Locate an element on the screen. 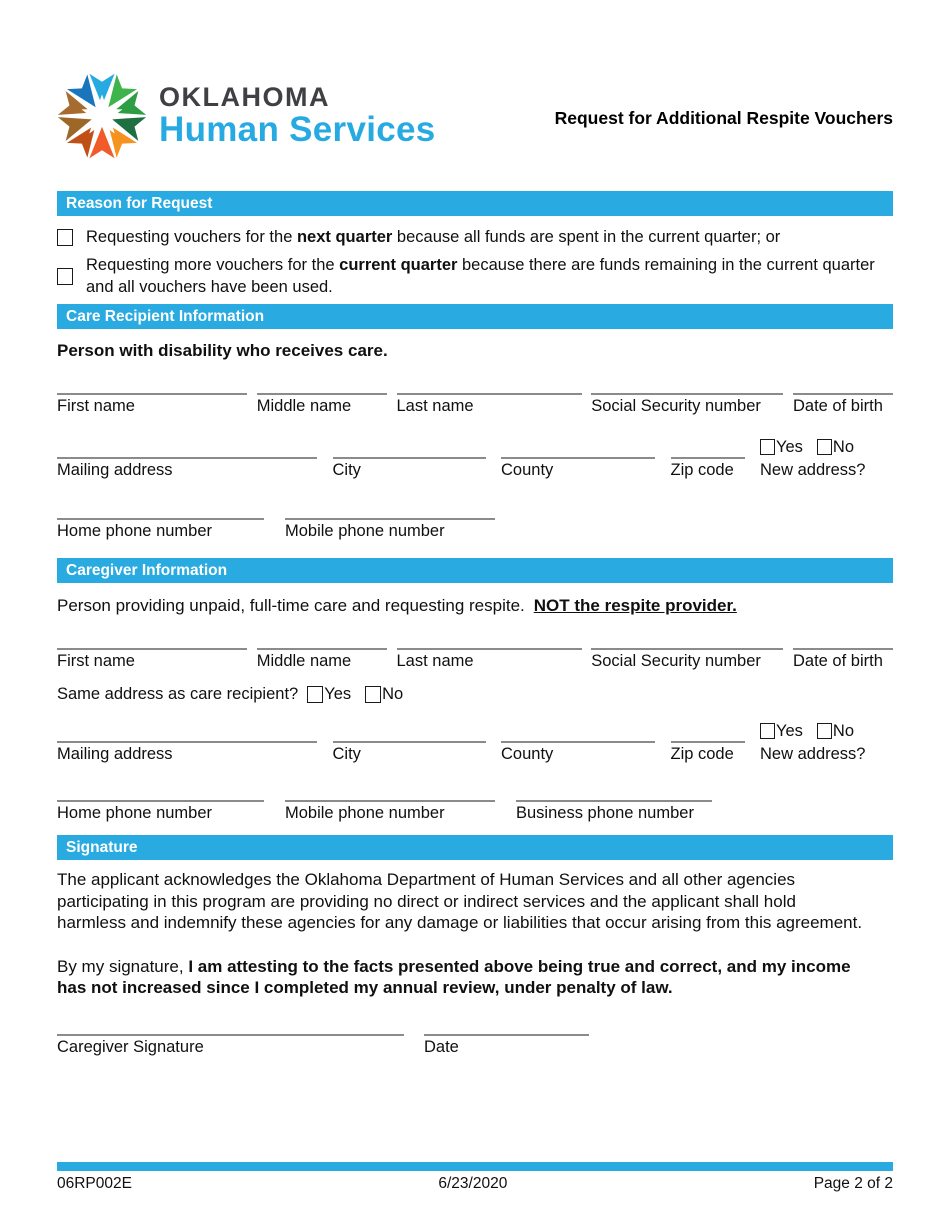 The image size is (950, 1230). recipient-county-label: County is located at coordinates (527, 470).